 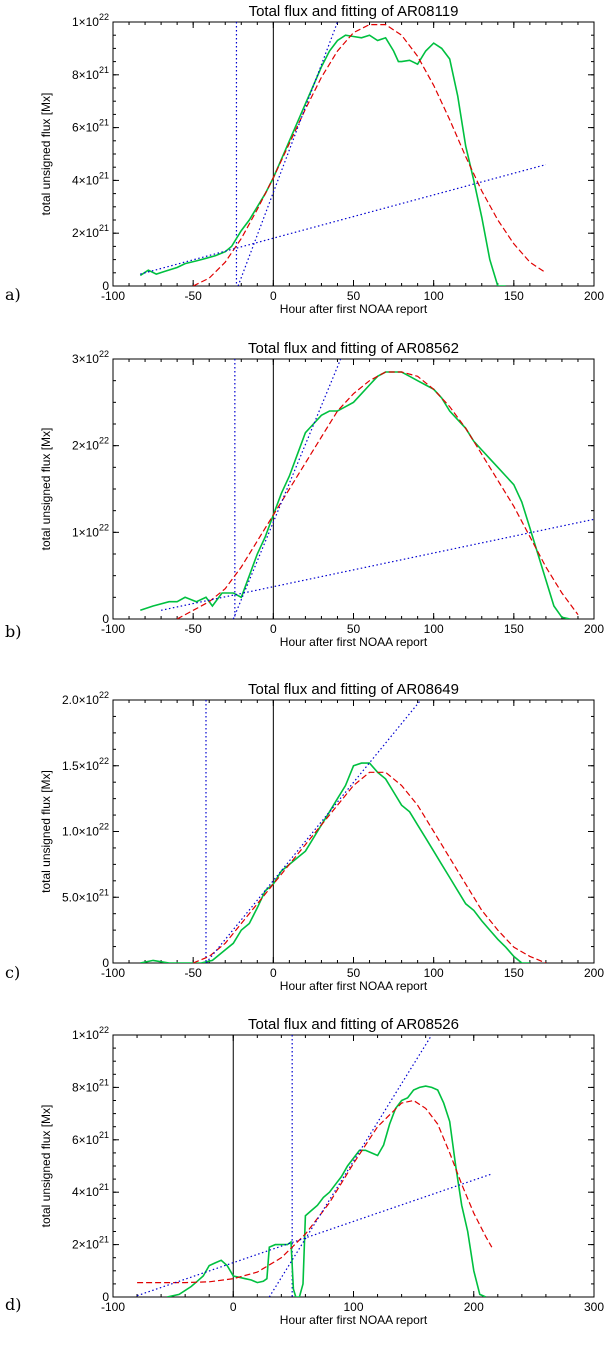 I want to click on y-tick-mantissa: 1.0×10, so click(x=80, y=832).